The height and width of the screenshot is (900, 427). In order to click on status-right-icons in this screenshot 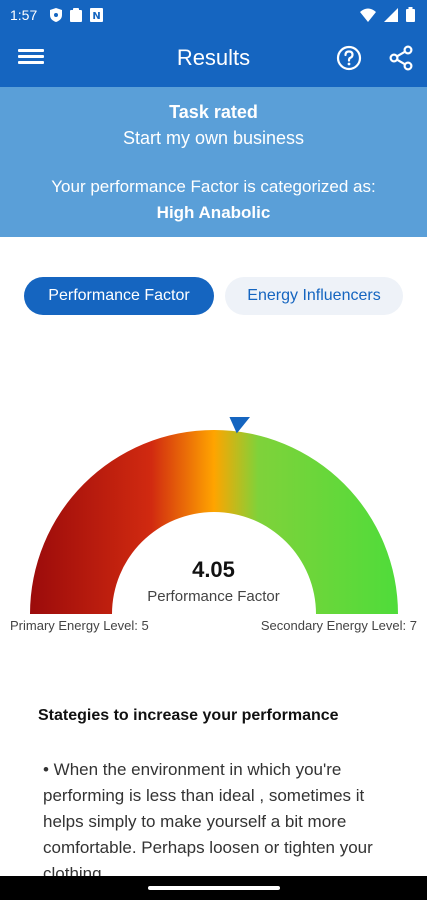, I will do `click(387, 14)`.